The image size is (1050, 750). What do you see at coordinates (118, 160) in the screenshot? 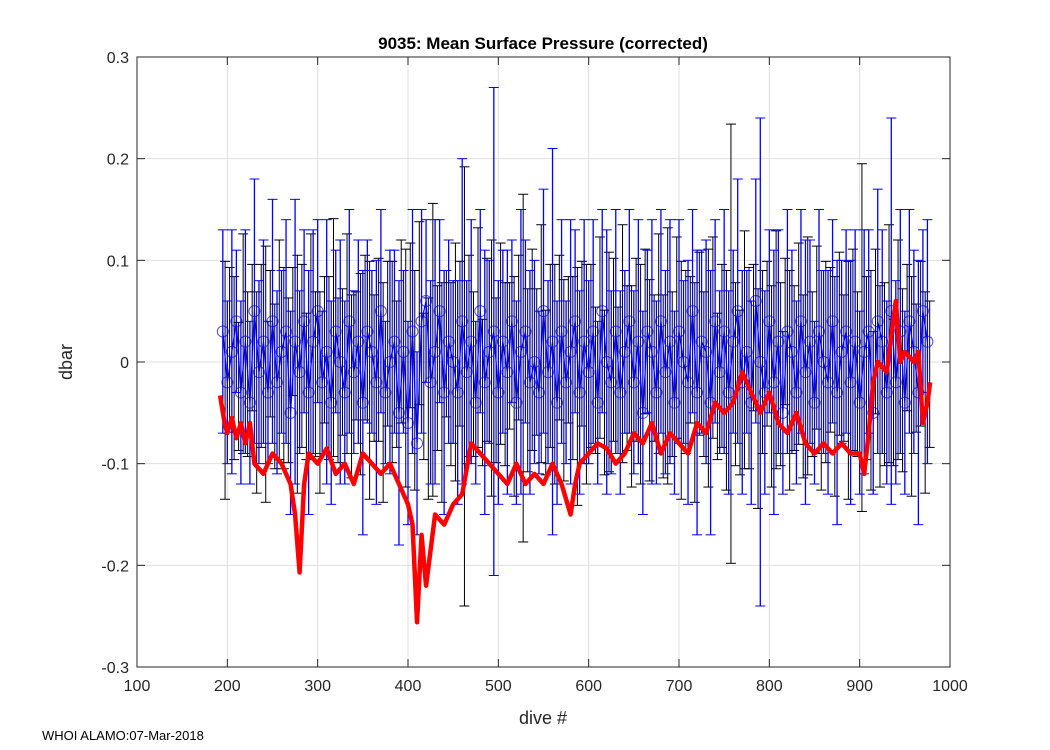
I see `y-tick-label: 0.2` at bounding box center [118, 160].